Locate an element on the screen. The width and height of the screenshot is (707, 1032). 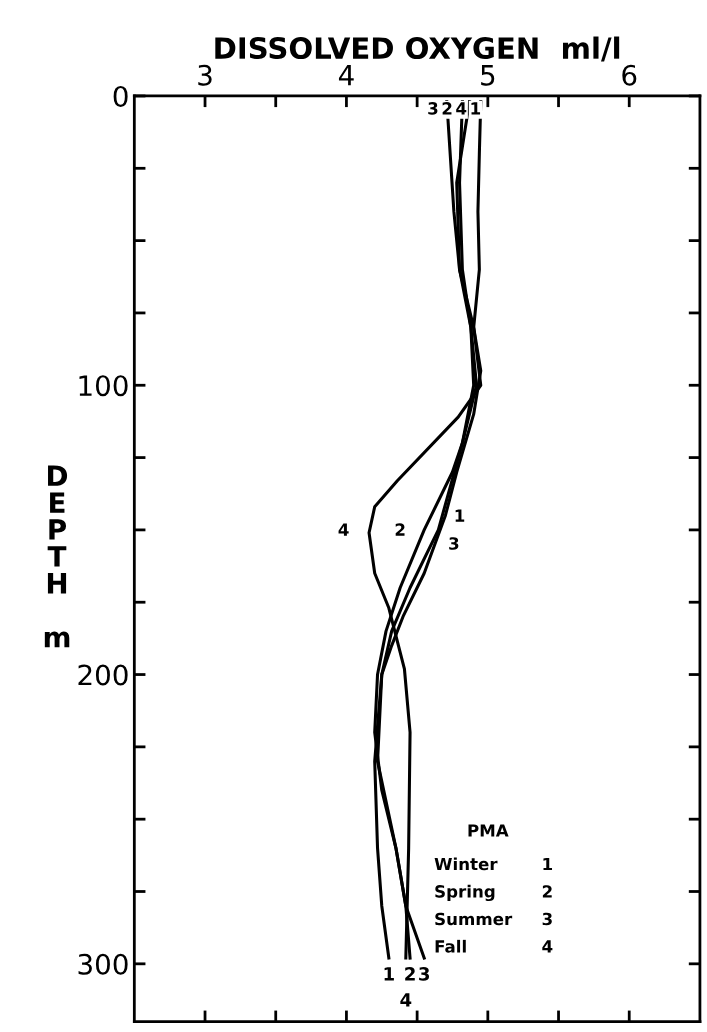
text: D E P T H m is located at coordinates (57, 556).